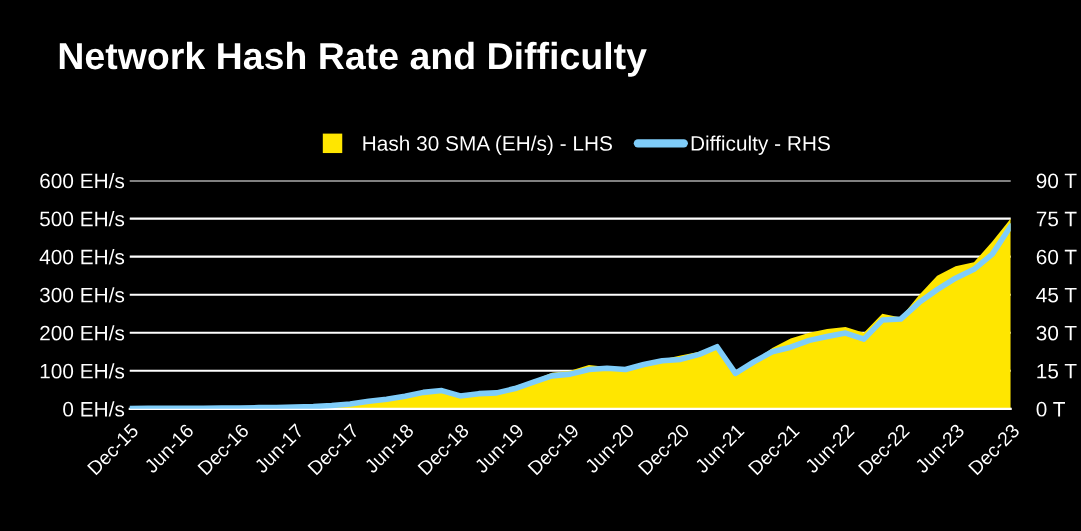 The height and width of the screenshot is (531, 1081). What do you see at coordinates (353, 59) in the screenshot?
I see `chart-title: Network Hash Rate and Difficulty` at bounding box center [353, 59].